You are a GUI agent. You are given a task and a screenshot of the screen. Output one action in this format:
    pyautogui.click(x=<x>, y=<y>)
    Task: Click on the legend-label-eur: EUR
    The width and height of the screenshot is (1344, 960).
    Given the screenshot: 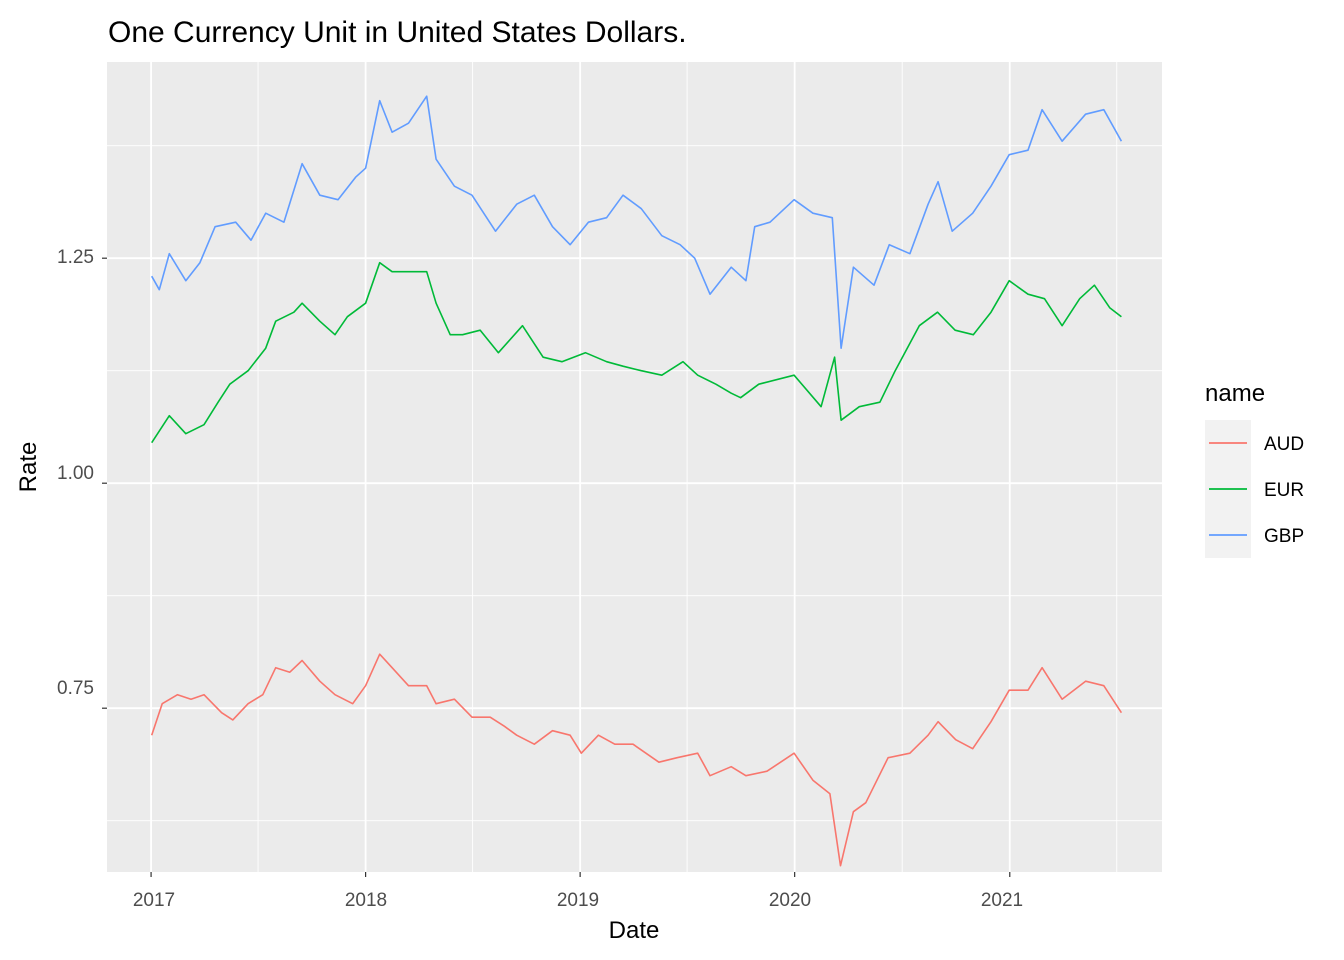 What is the action you would take?
    pyautogui.click(x=1284, y=490)
    